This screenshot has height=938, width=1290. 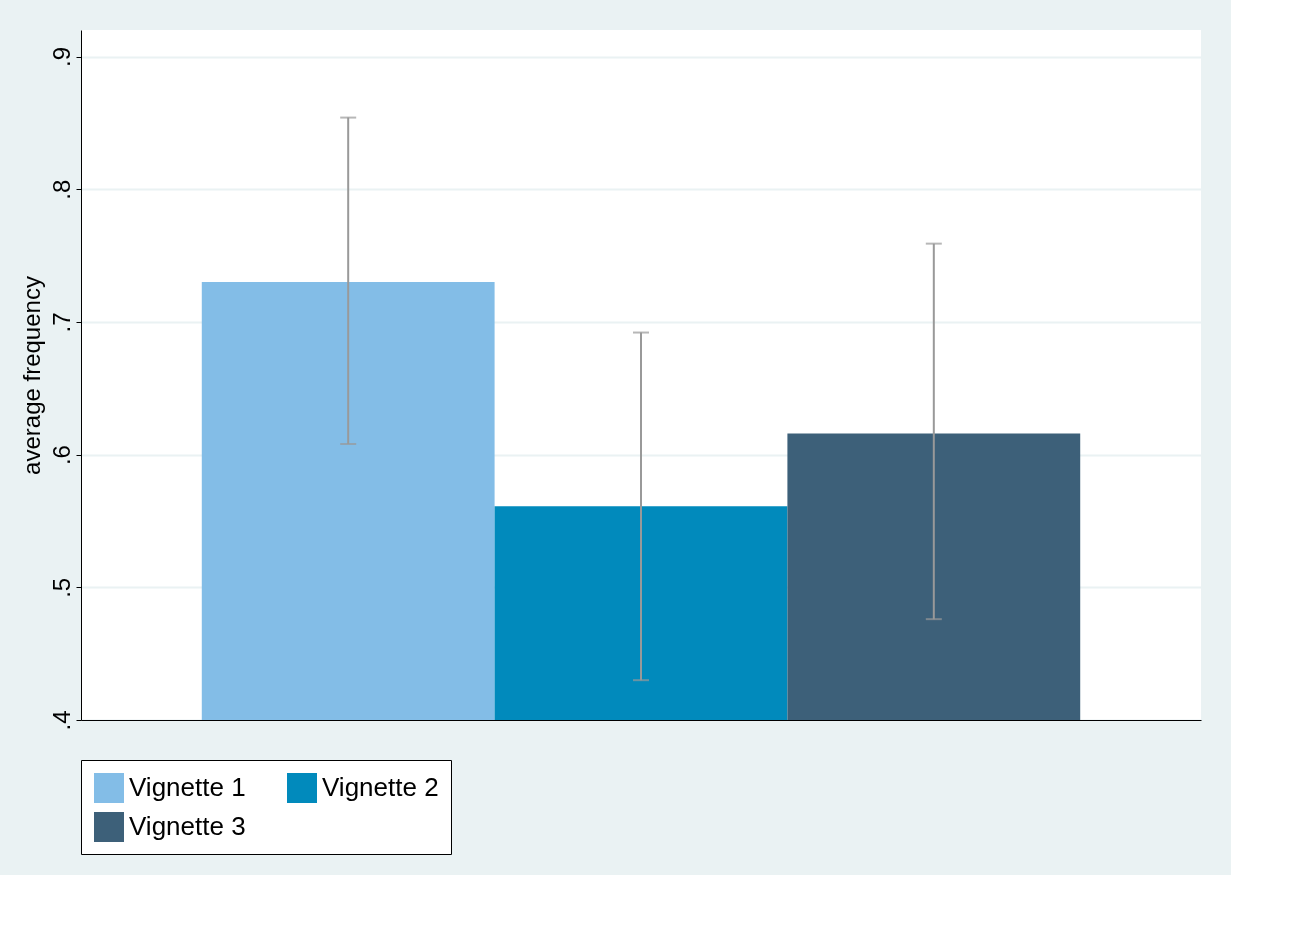 I want to click on y-axis-title: average frequency, so click(x=31, y=375).